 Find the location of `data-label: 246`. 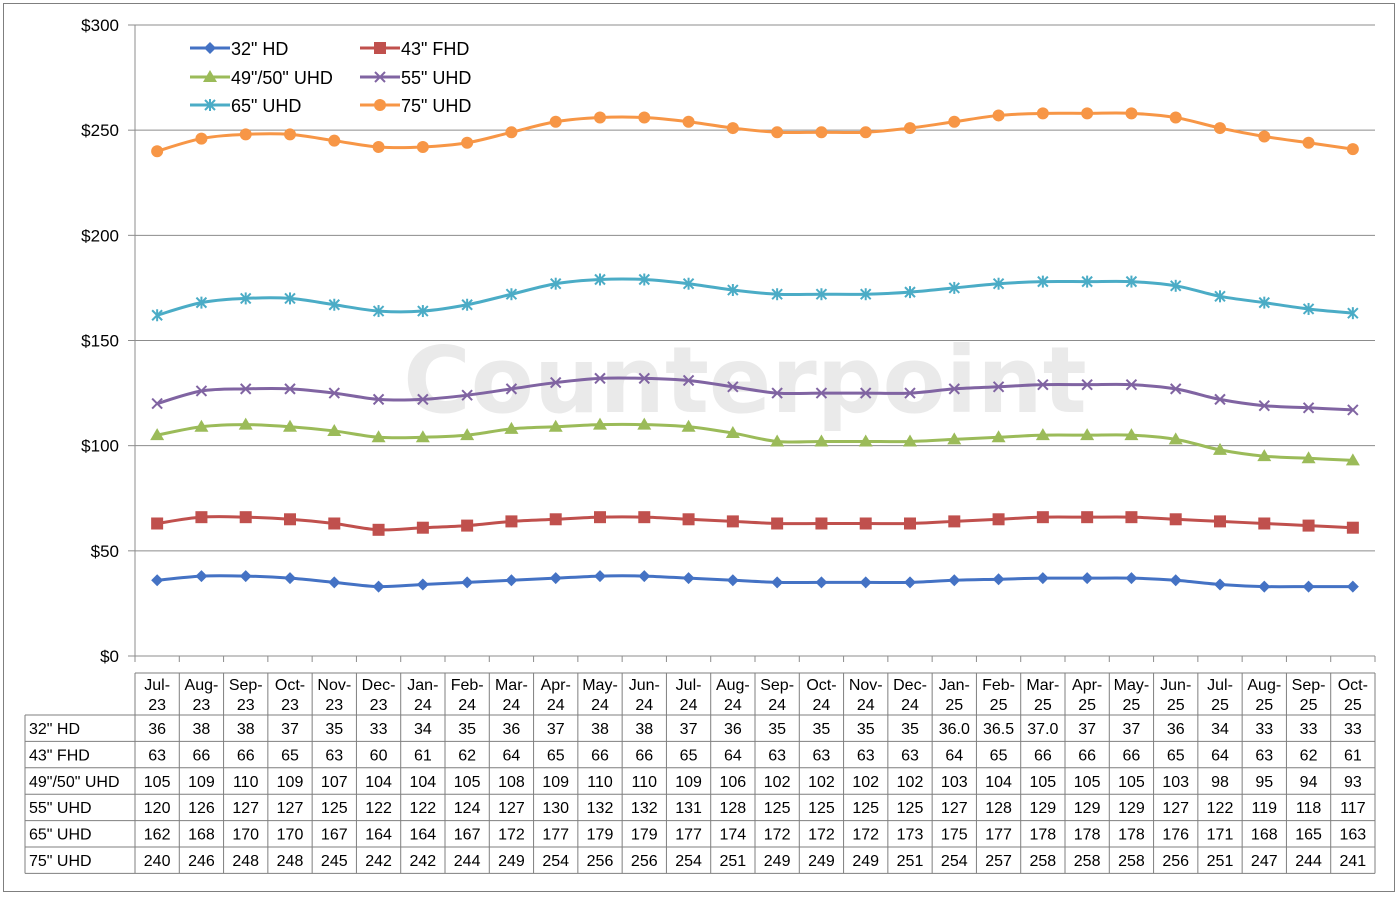

data-label: 246 is located at coordinates (201, 861).